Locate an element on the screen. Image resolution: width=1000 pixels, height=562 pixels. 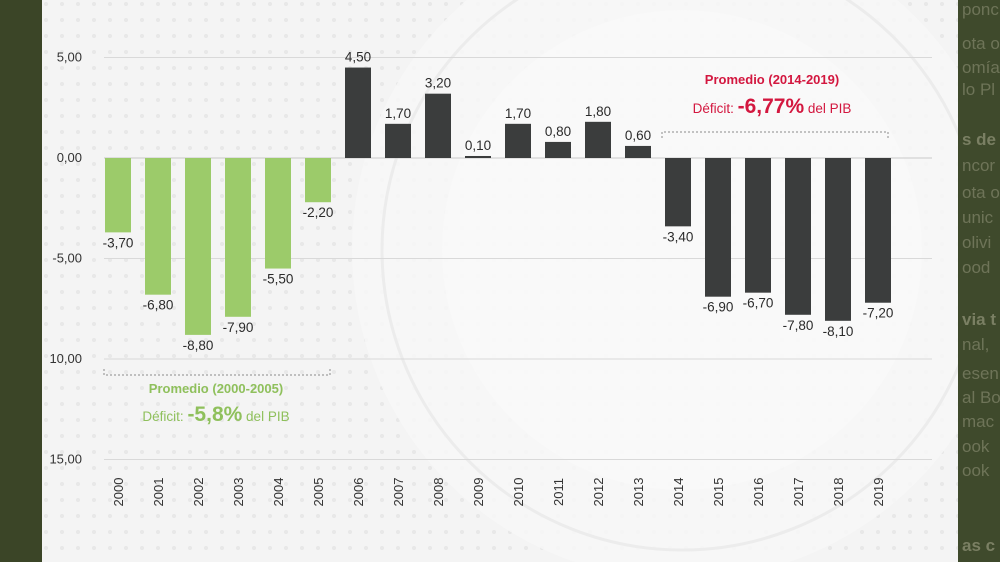
side-text-line: mac is located at coordinates (978, 421).